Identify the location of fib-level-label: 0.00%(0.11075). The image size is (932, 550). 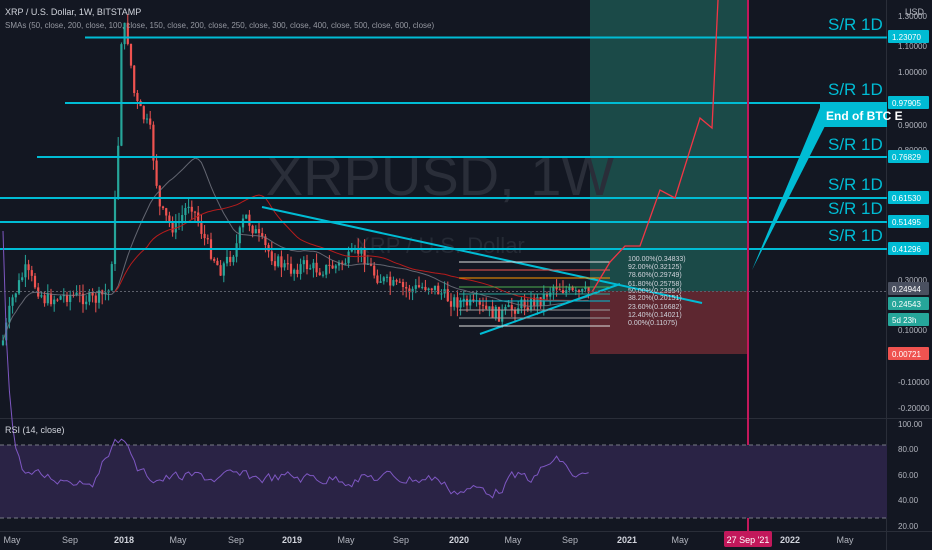
(652, 323).